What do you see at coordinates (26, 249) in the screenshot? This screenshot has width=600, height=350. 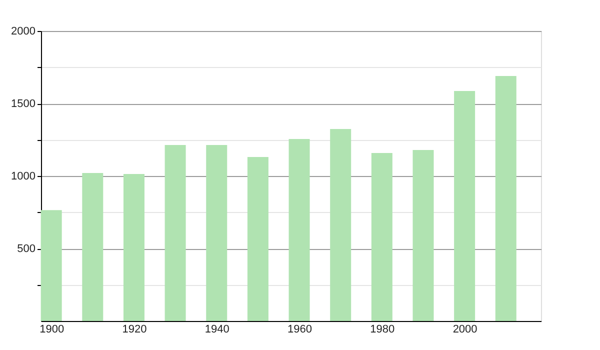 I see `y-tick-label: 500` at bounding box center [26, 249].